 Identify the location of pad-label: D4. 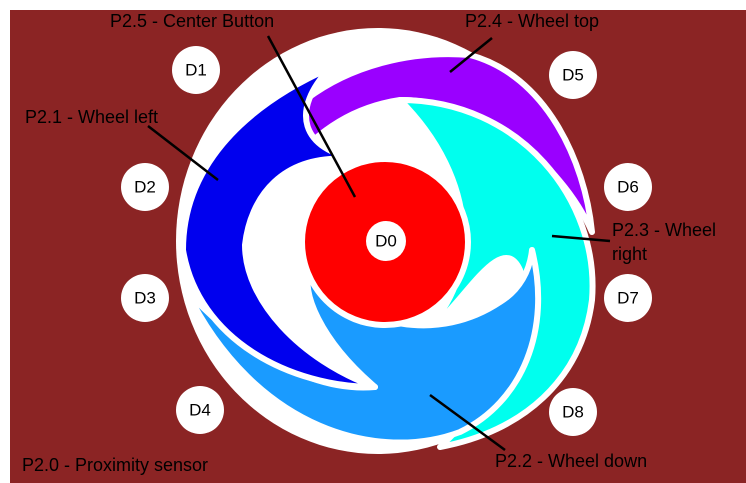
(200, 409).